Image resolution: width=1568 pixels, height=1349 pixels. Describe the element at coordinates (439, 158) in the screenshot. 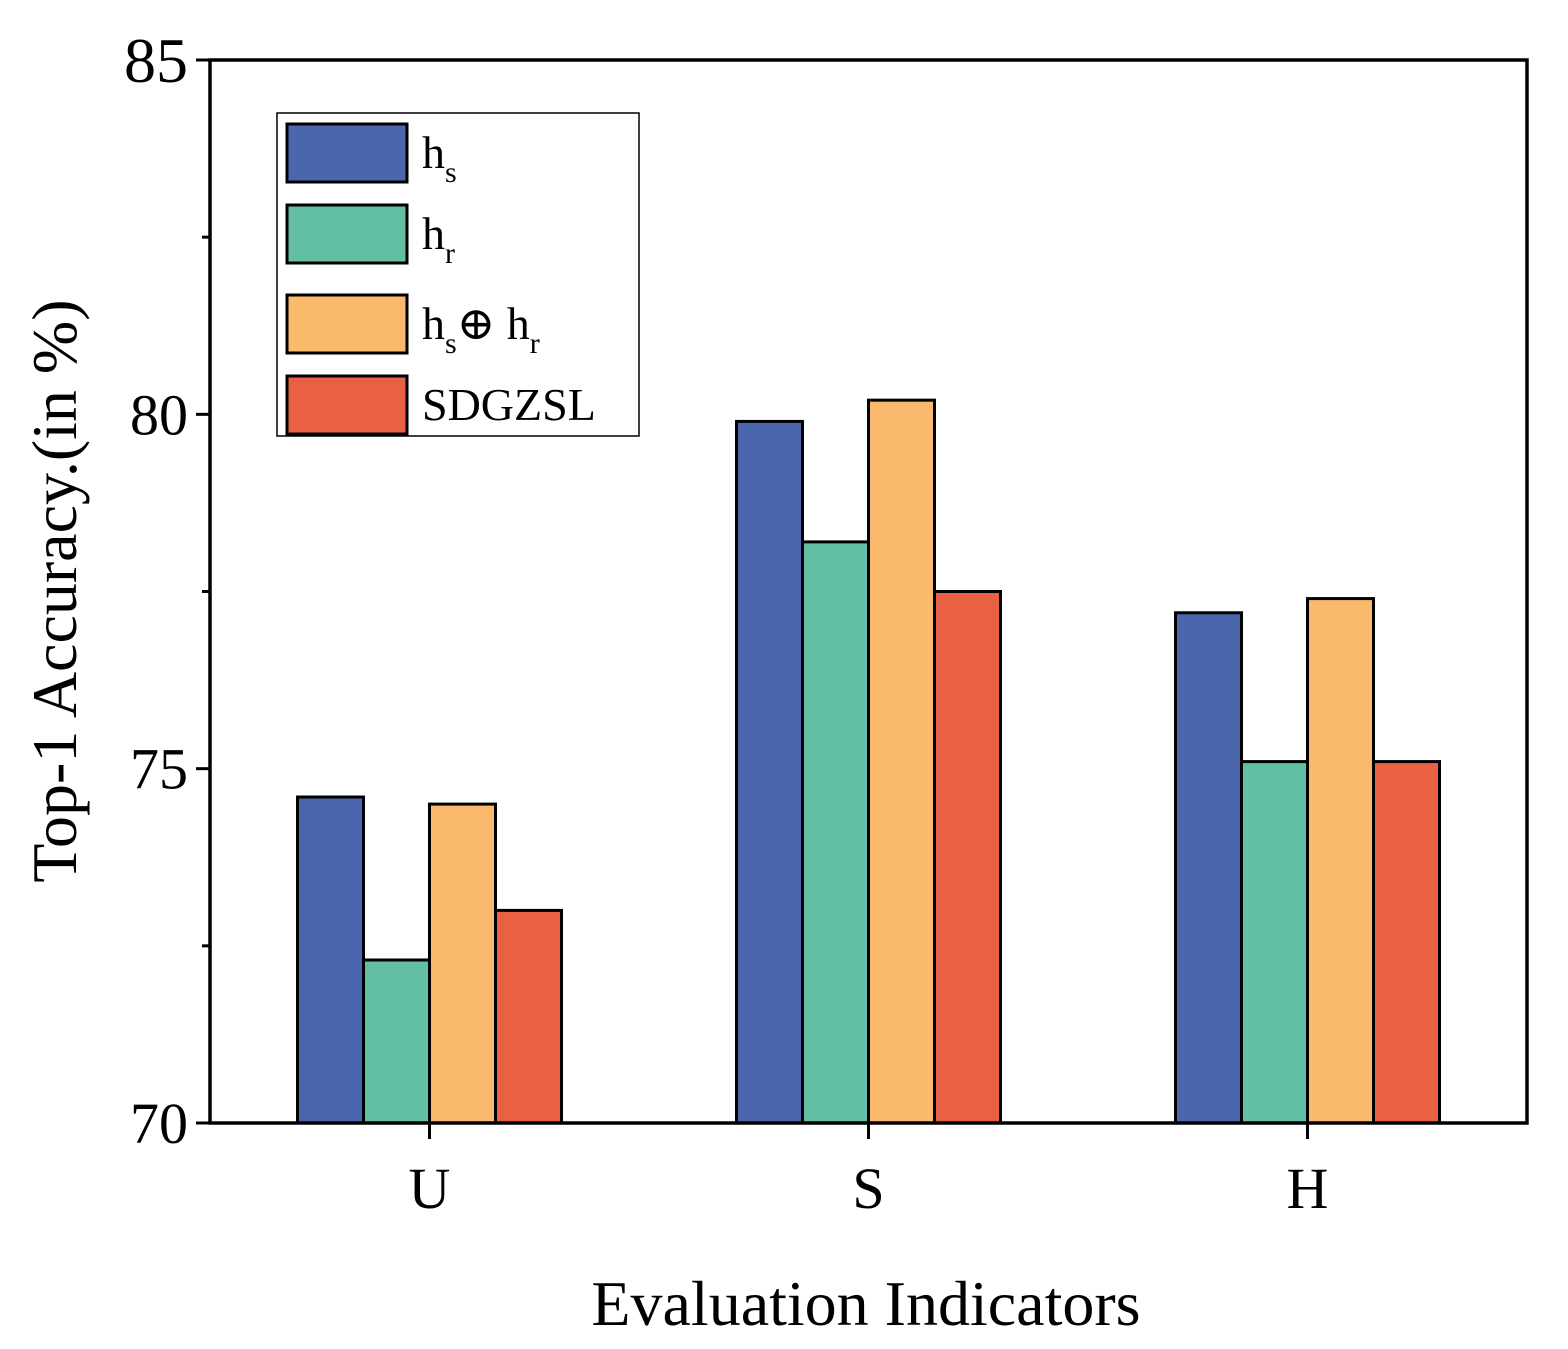

I see `legend-label-1: hs` at that location.